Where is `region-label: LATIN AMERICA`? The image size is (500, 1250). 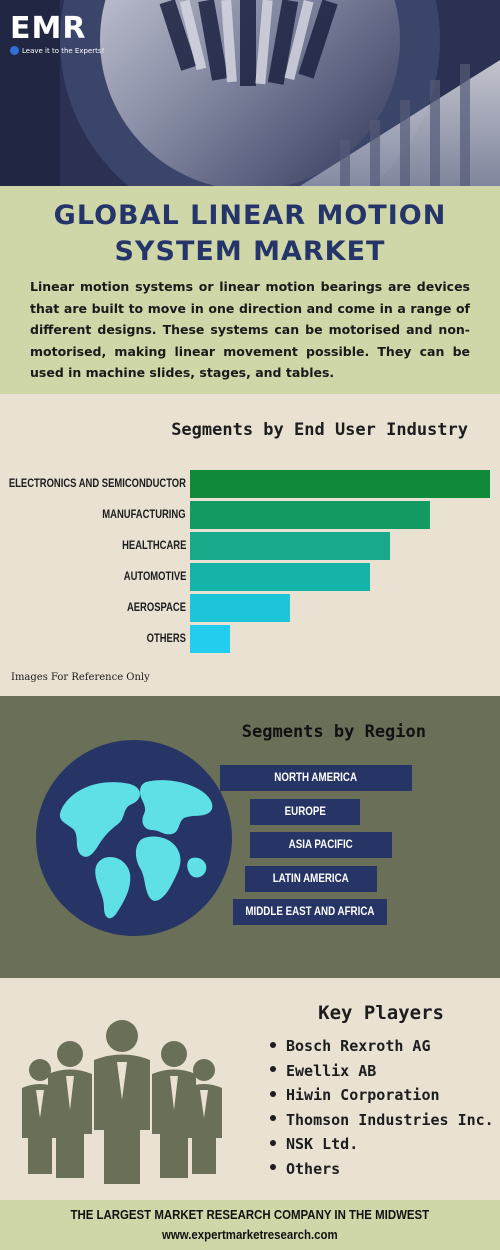
region-label: LATIN AMERICA is located at coordinates (311, 878).